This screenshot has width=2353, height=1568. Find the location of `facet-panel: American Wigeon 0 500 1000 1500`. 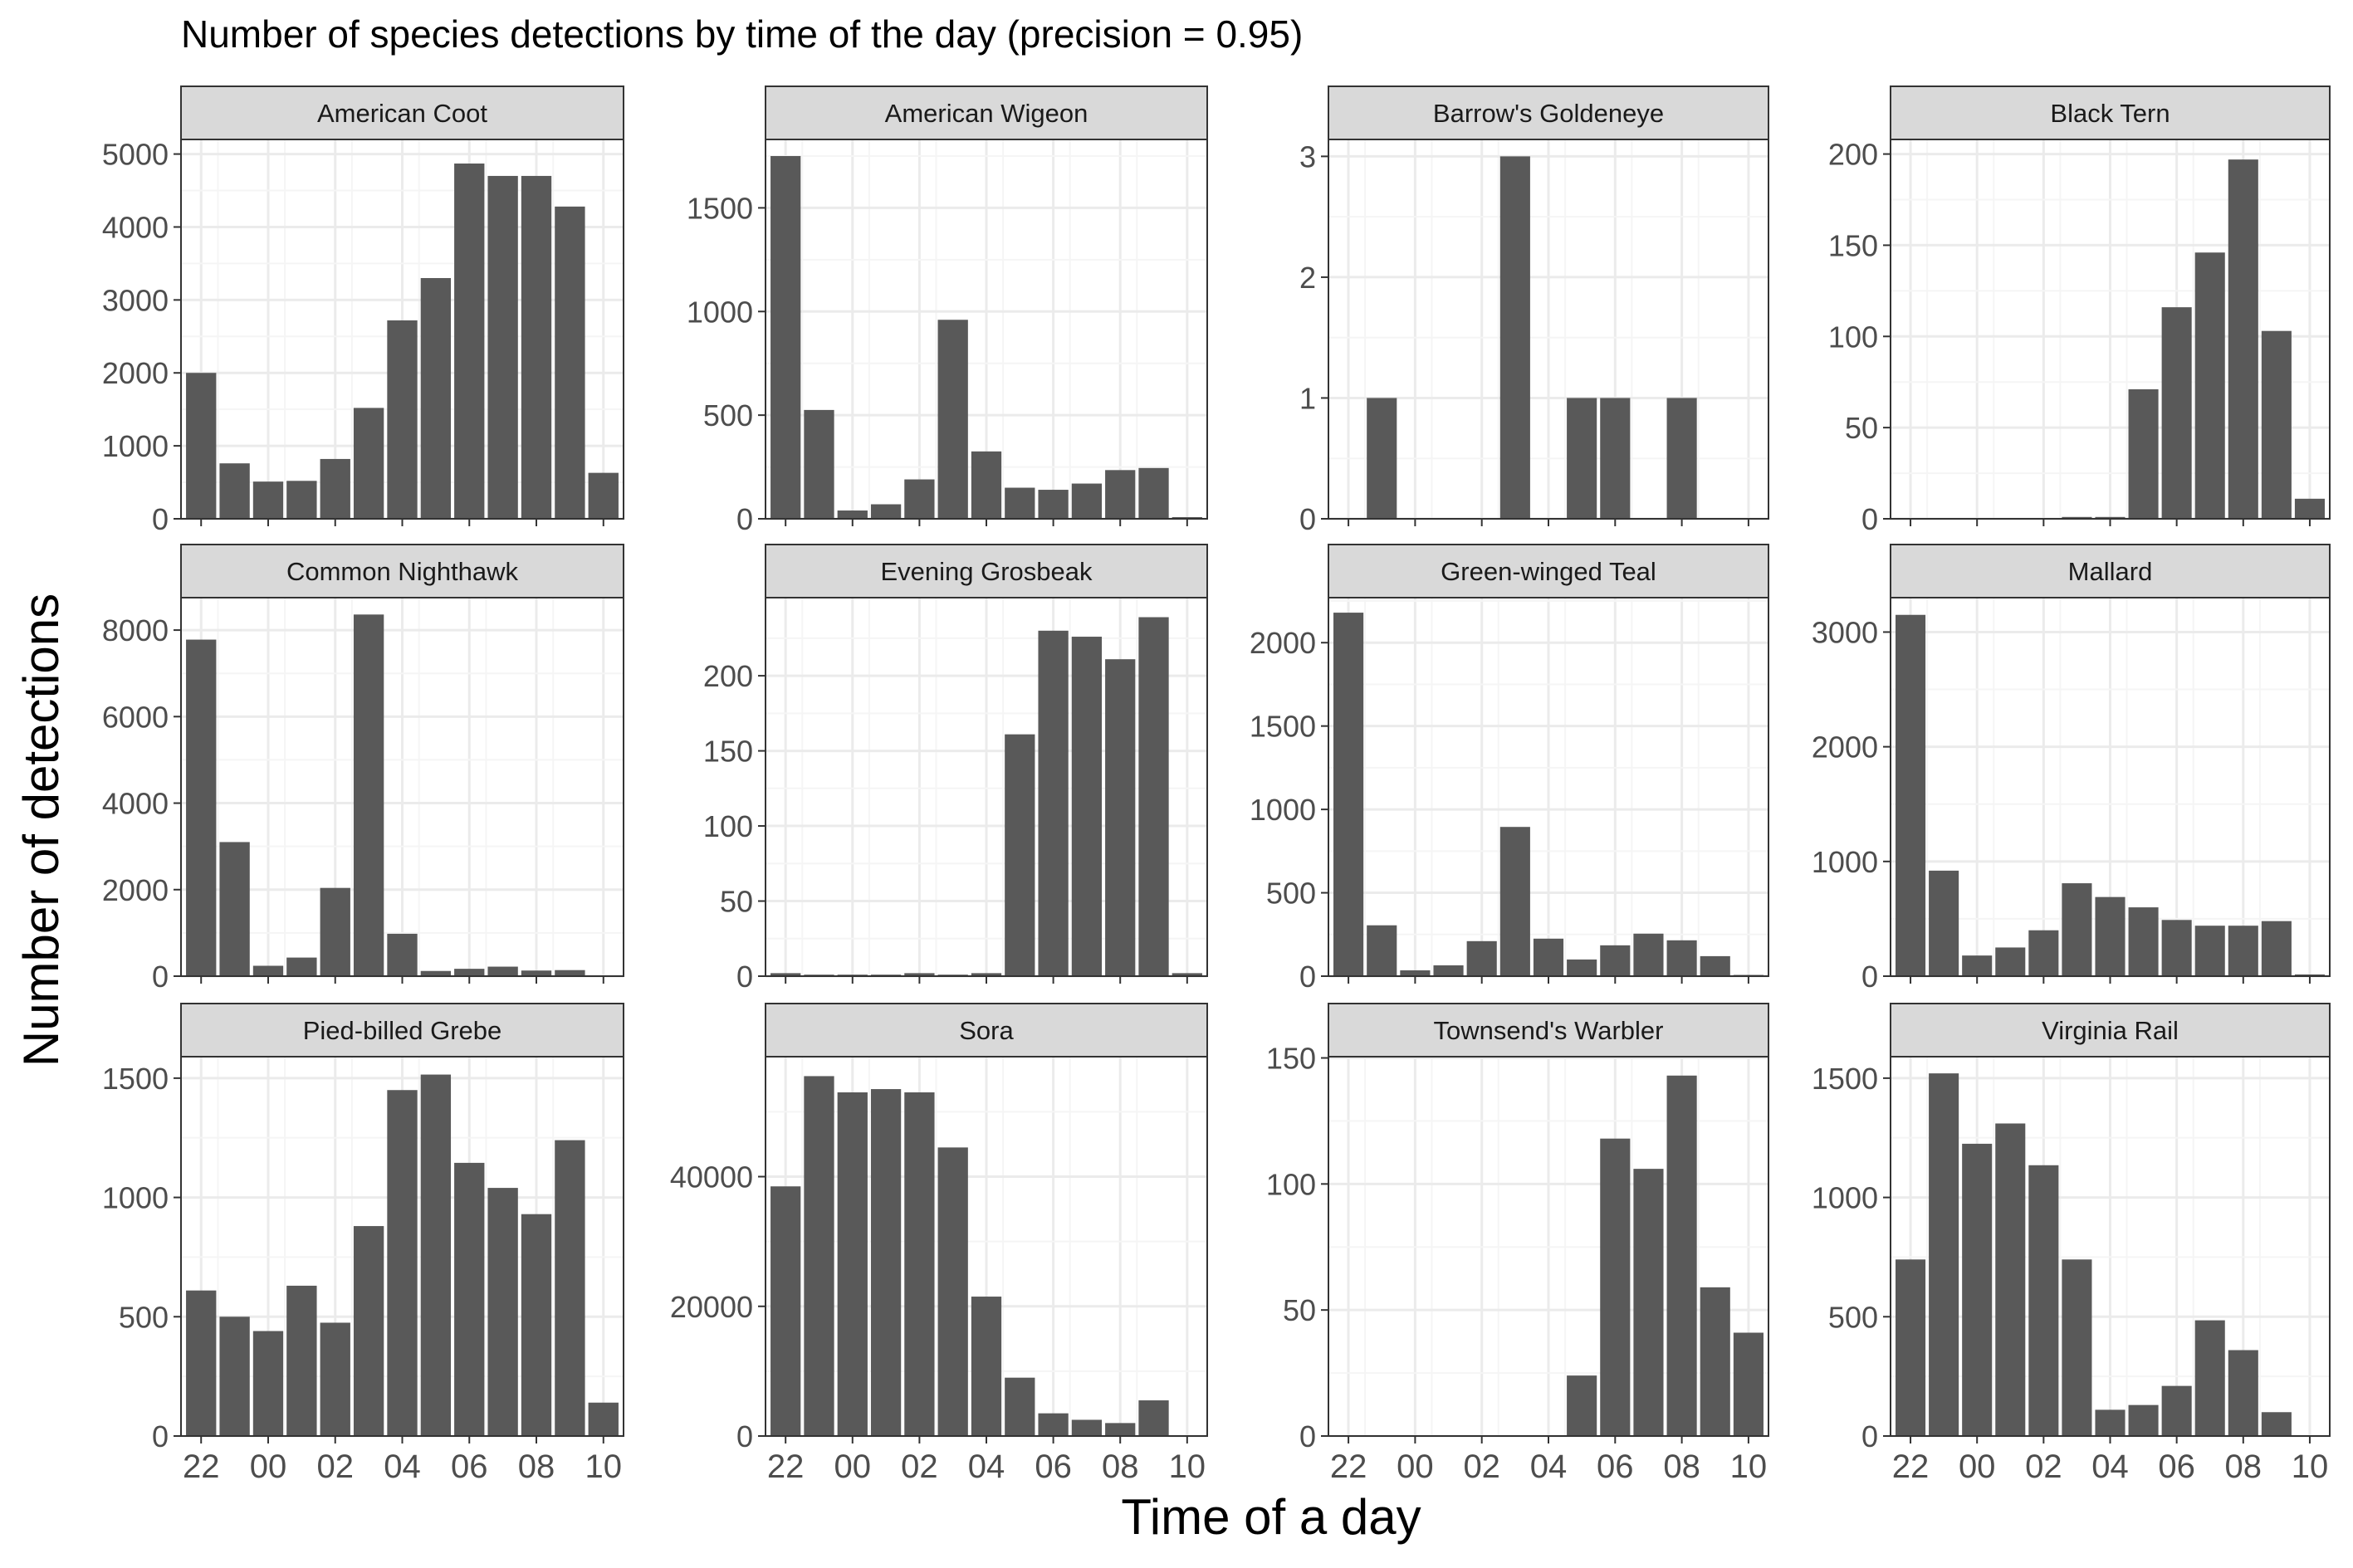

facet-panel: American Wigeon 0 500 1000 1500 is located at coordinates (947, 311).